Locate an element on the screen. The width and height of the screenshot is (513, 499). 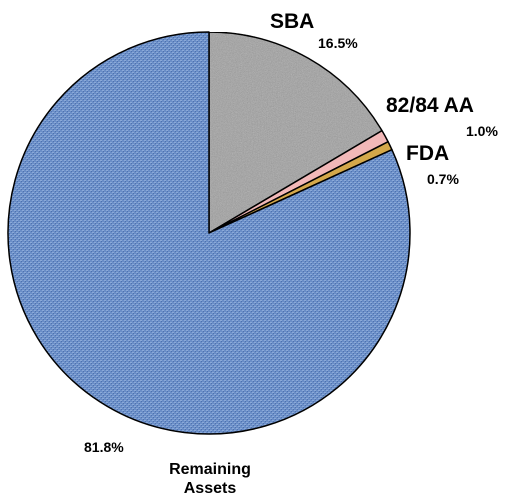
percent-82-84-aa: 1.0% is located at coordinates (482, 131).